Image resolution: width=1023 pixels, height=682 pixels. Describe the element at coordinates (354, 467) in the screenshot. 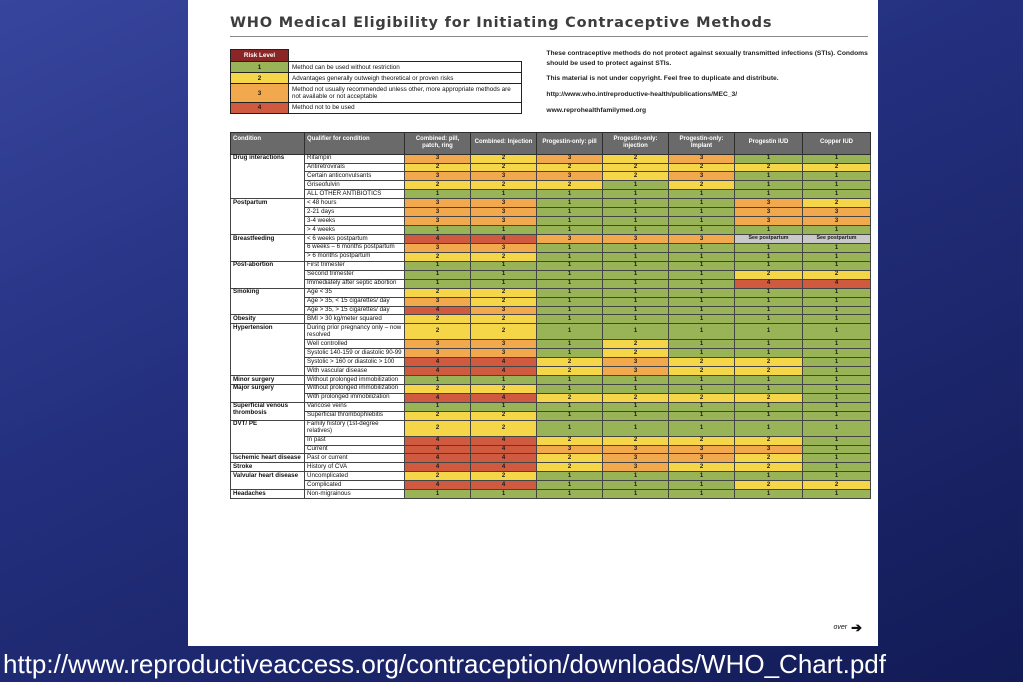

I see `qualifier-cell: History of CVA` at that location.